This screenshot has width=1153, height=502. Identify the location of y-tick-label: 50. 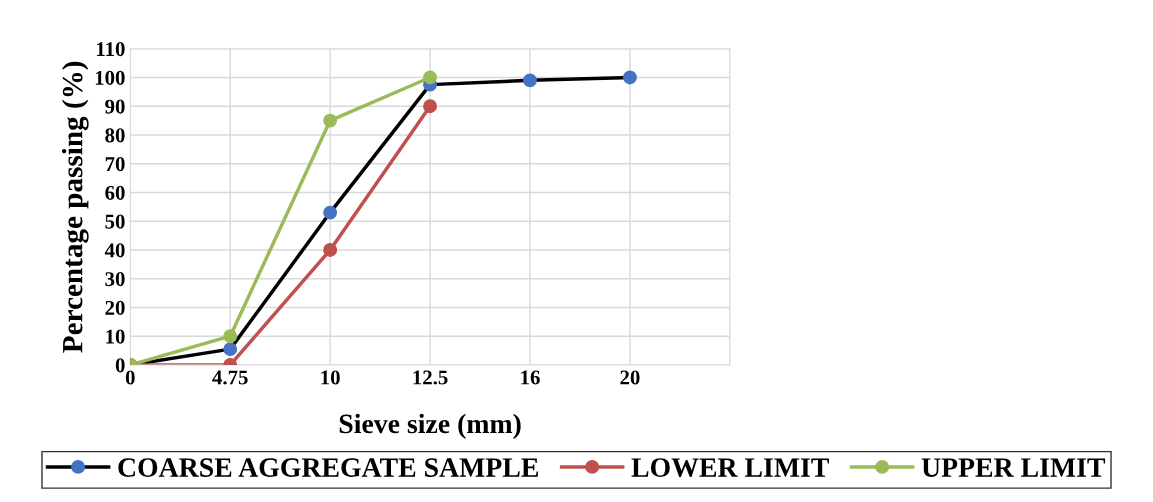
(115, 221).